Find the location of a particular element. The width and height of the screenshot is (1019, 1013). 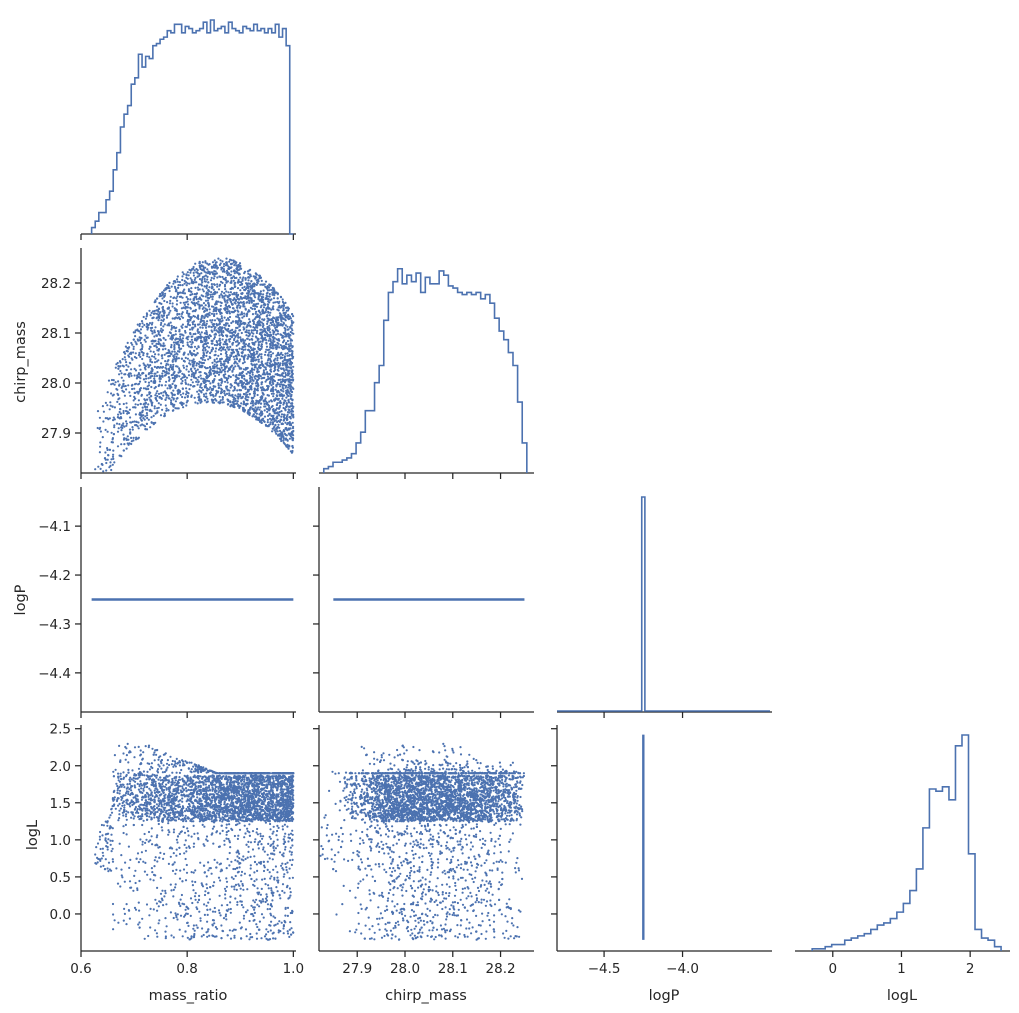

y-tick-label: 27.9 is located at coordinates (56, 434).